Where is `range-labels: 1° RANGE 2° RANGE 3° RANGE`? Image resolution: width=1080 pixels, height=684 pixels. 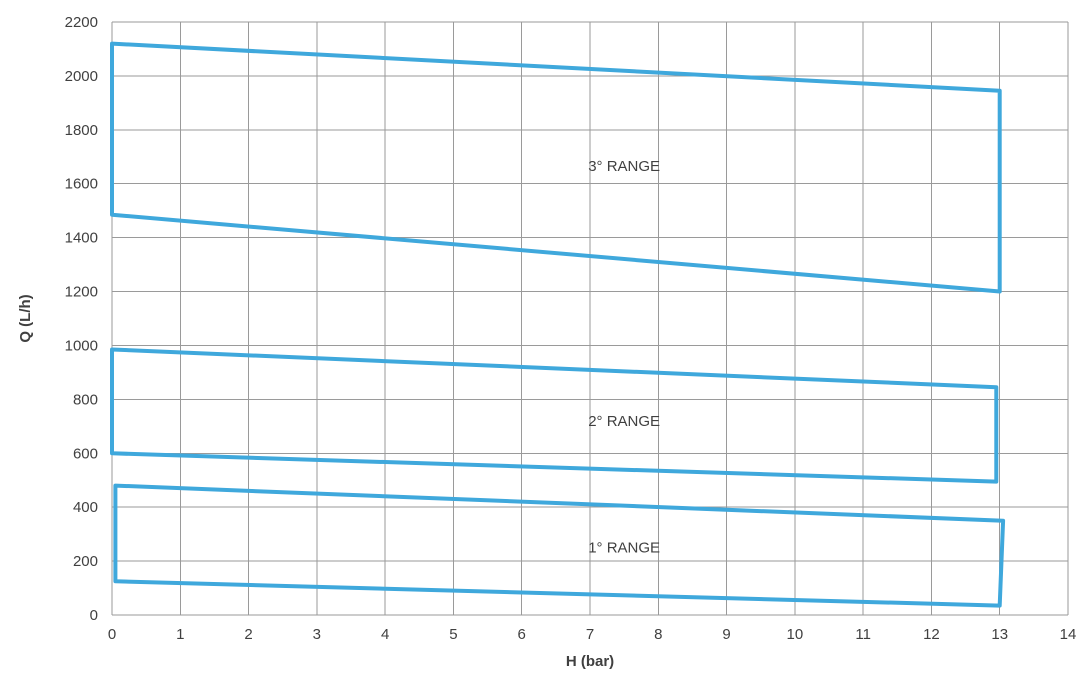
range-labels: 1° RANGE 2° RANGE 3° RANGE is located at coordinates (624, 357).